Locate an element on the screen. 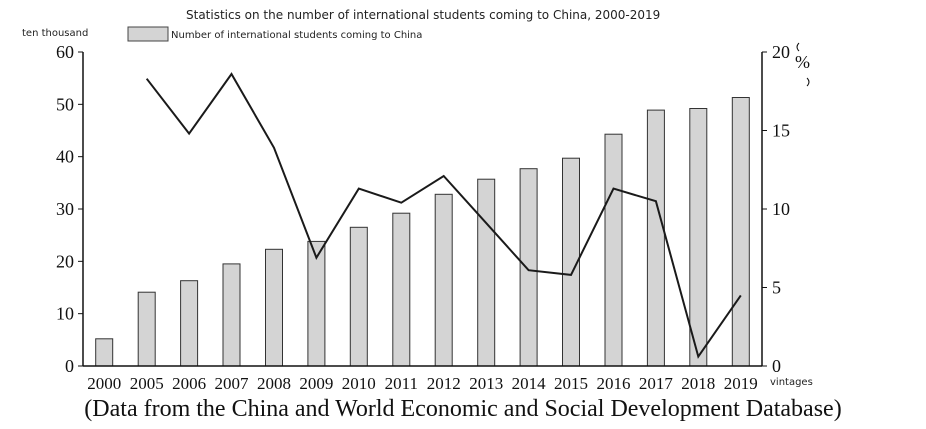 The height and width of the screenshot is (429, 926). x-tick-label: 2006 is located at coordinates (189, 383).